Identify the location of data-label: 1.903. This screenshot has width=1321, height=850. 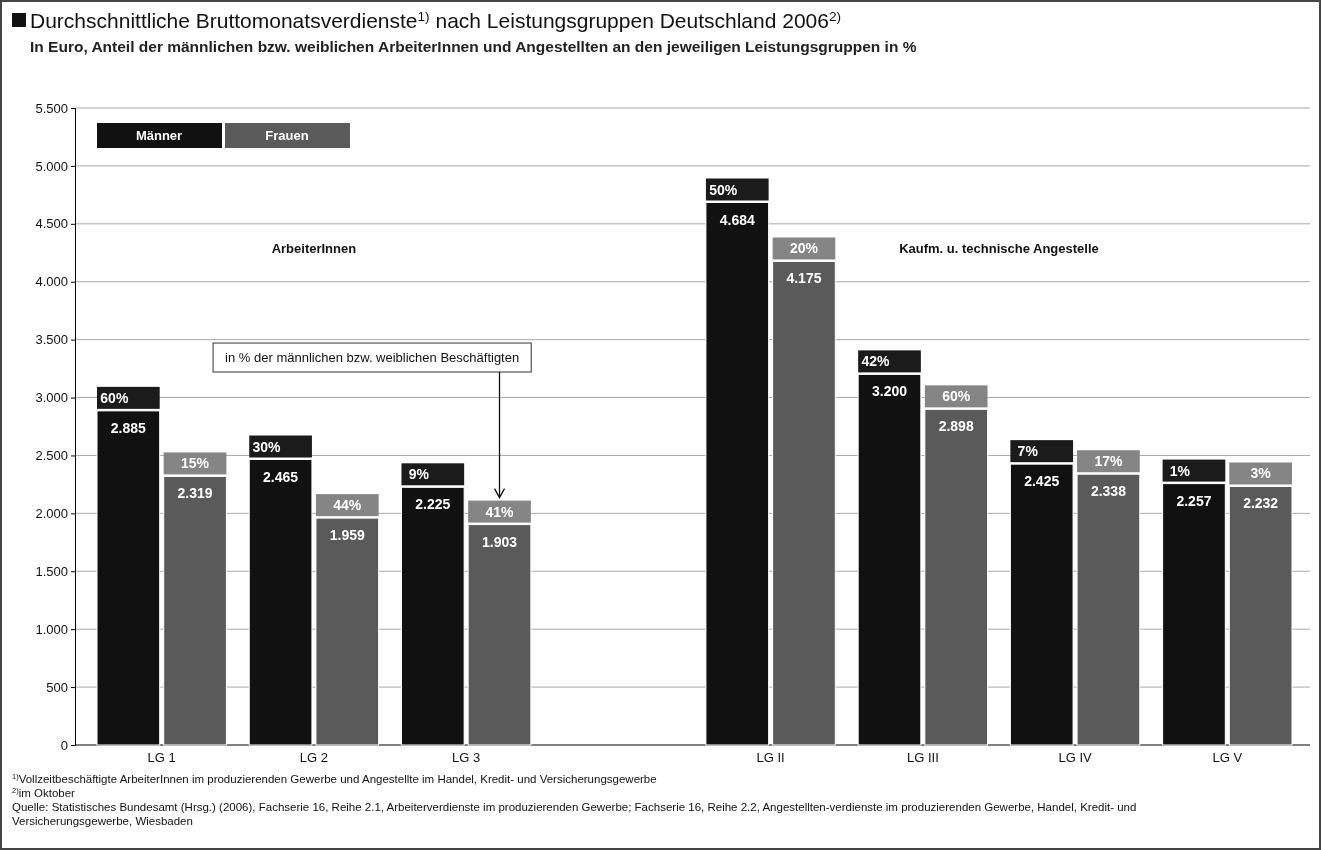
(499, 541).